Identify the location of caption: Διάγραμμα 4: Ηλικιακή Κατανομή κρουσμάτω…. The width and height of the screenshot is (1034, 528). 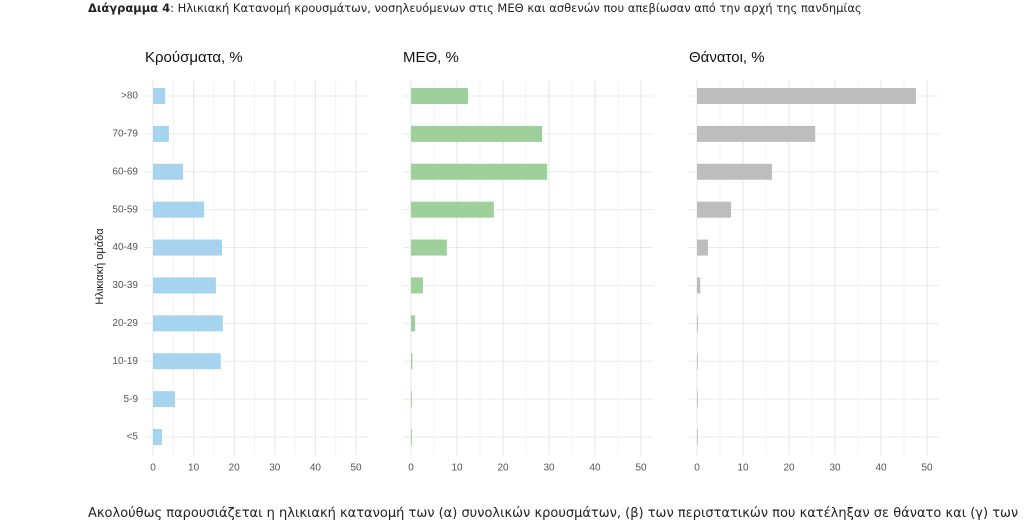
(475, 8).